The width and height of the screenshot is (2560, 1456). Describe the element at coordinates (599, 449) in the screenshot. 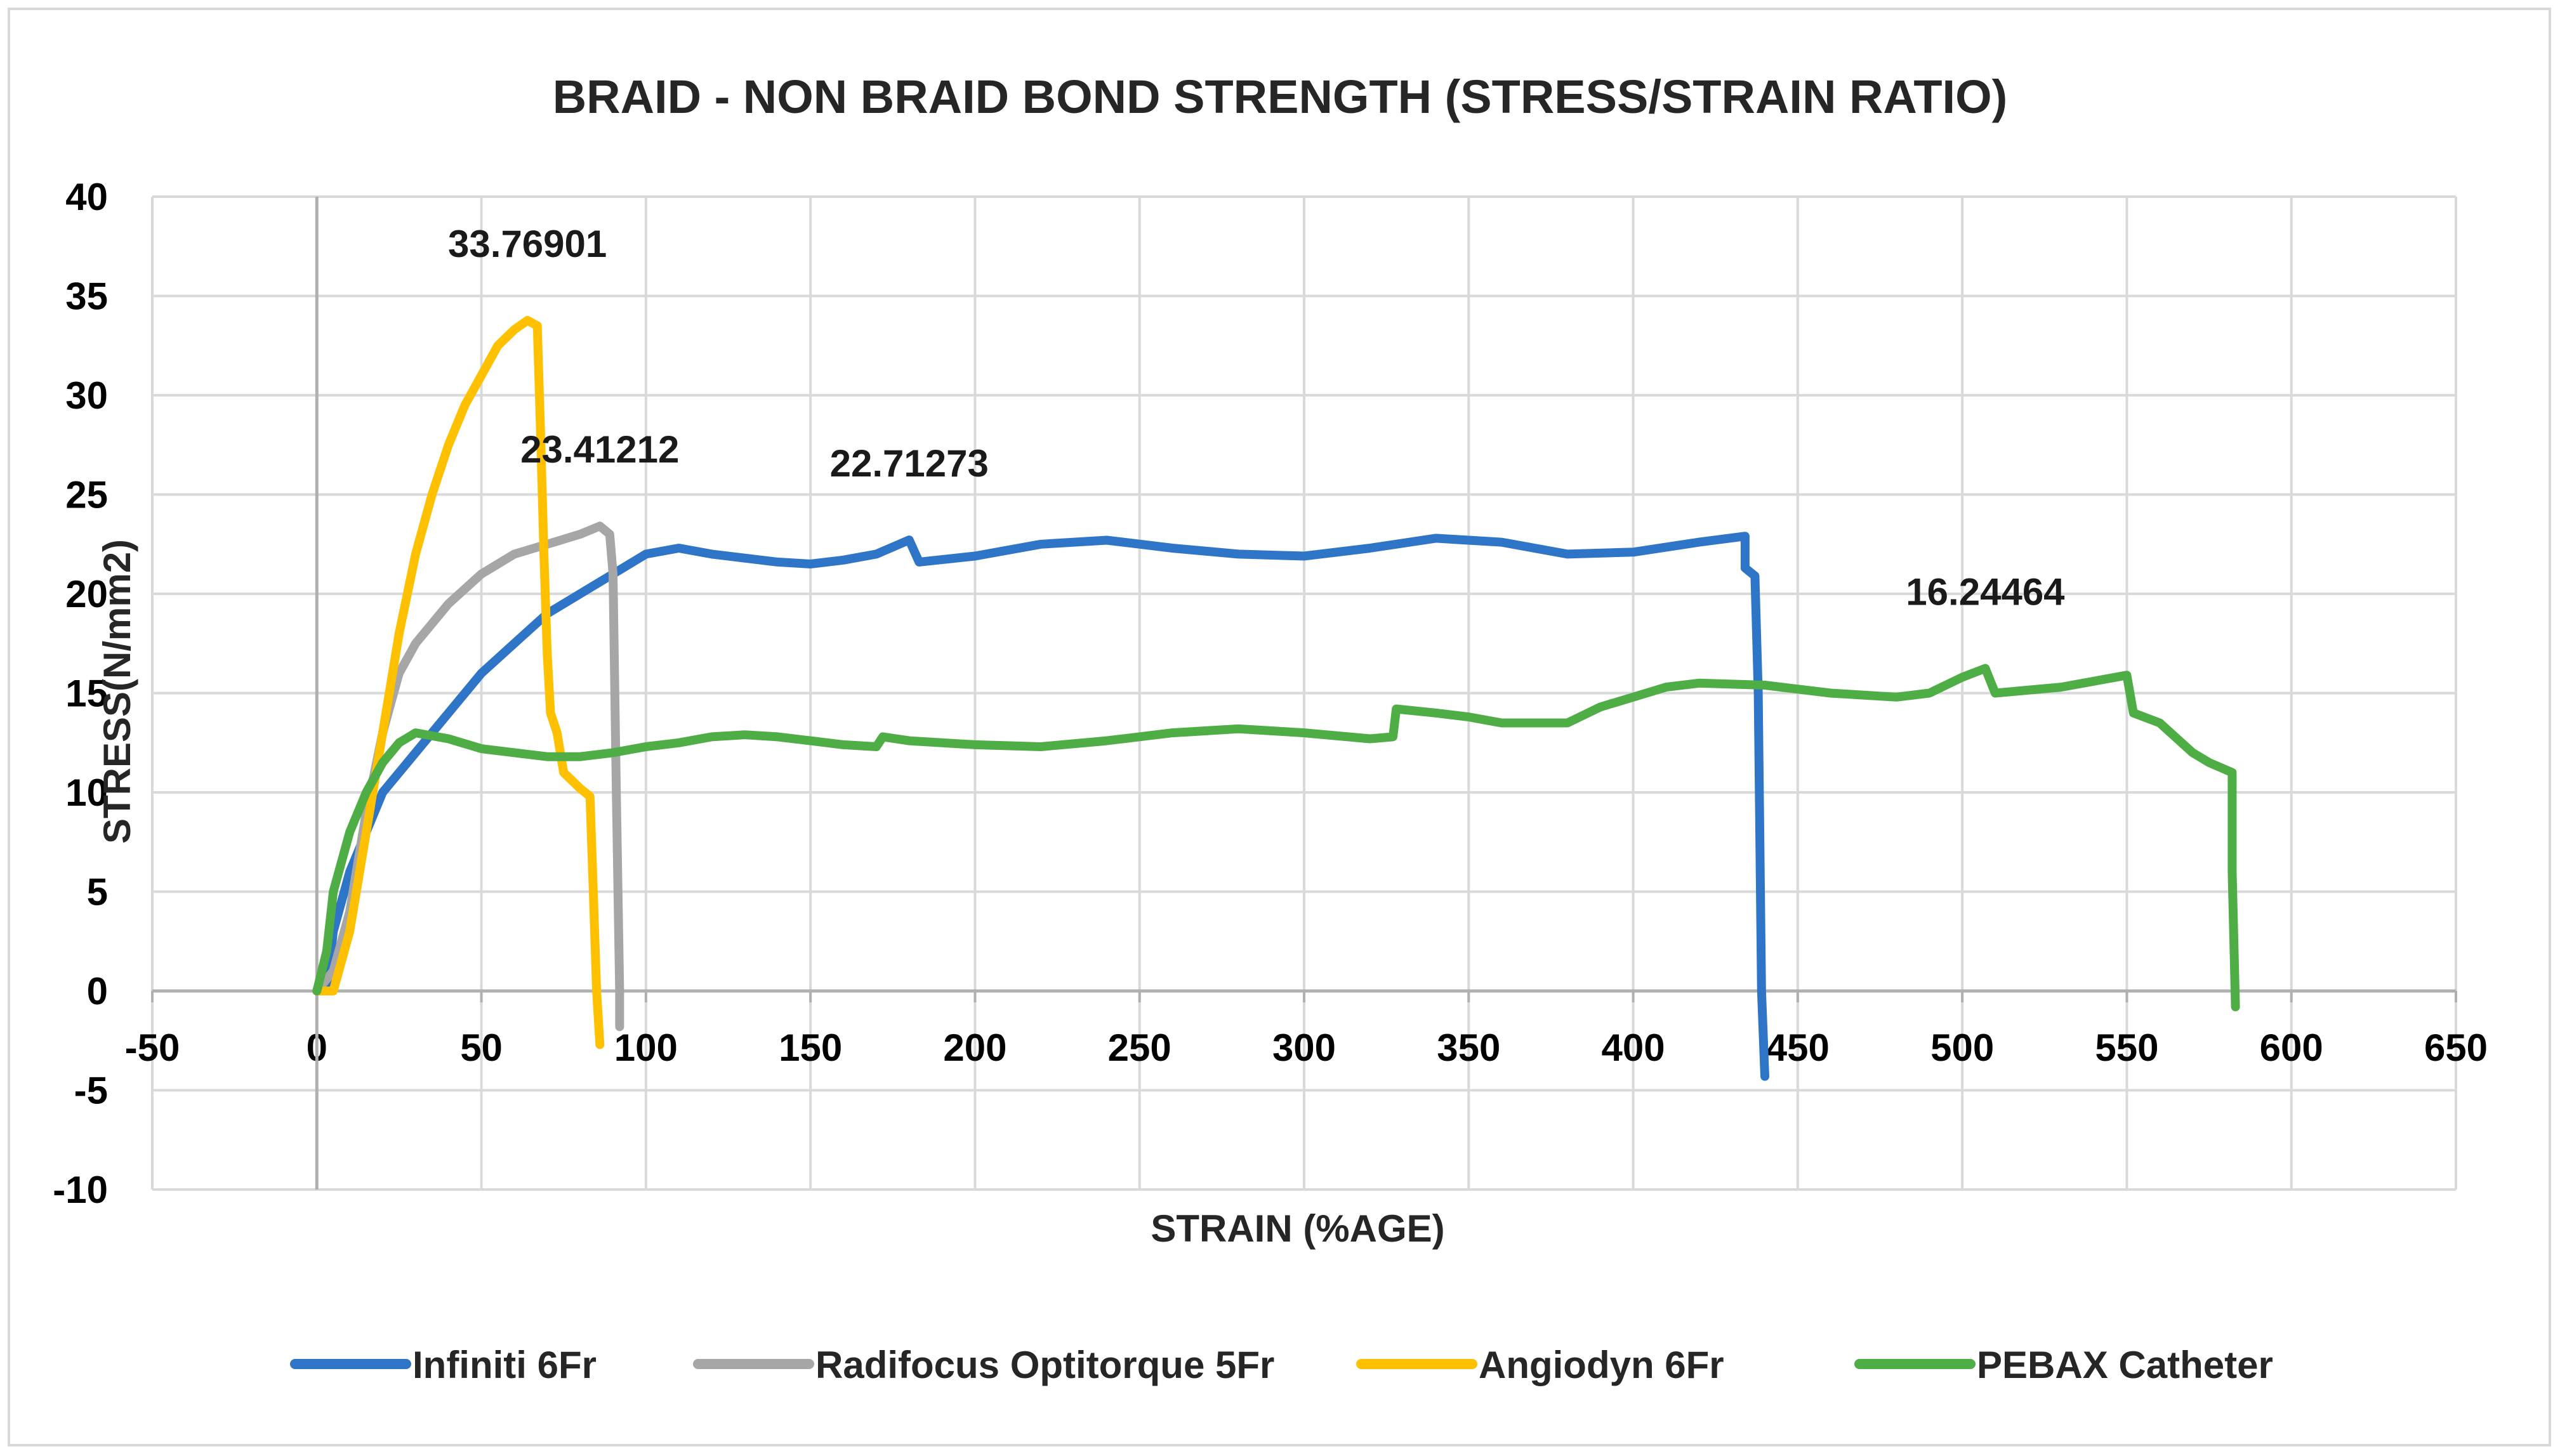

I see `data-label-1: 23.41212` at that location.